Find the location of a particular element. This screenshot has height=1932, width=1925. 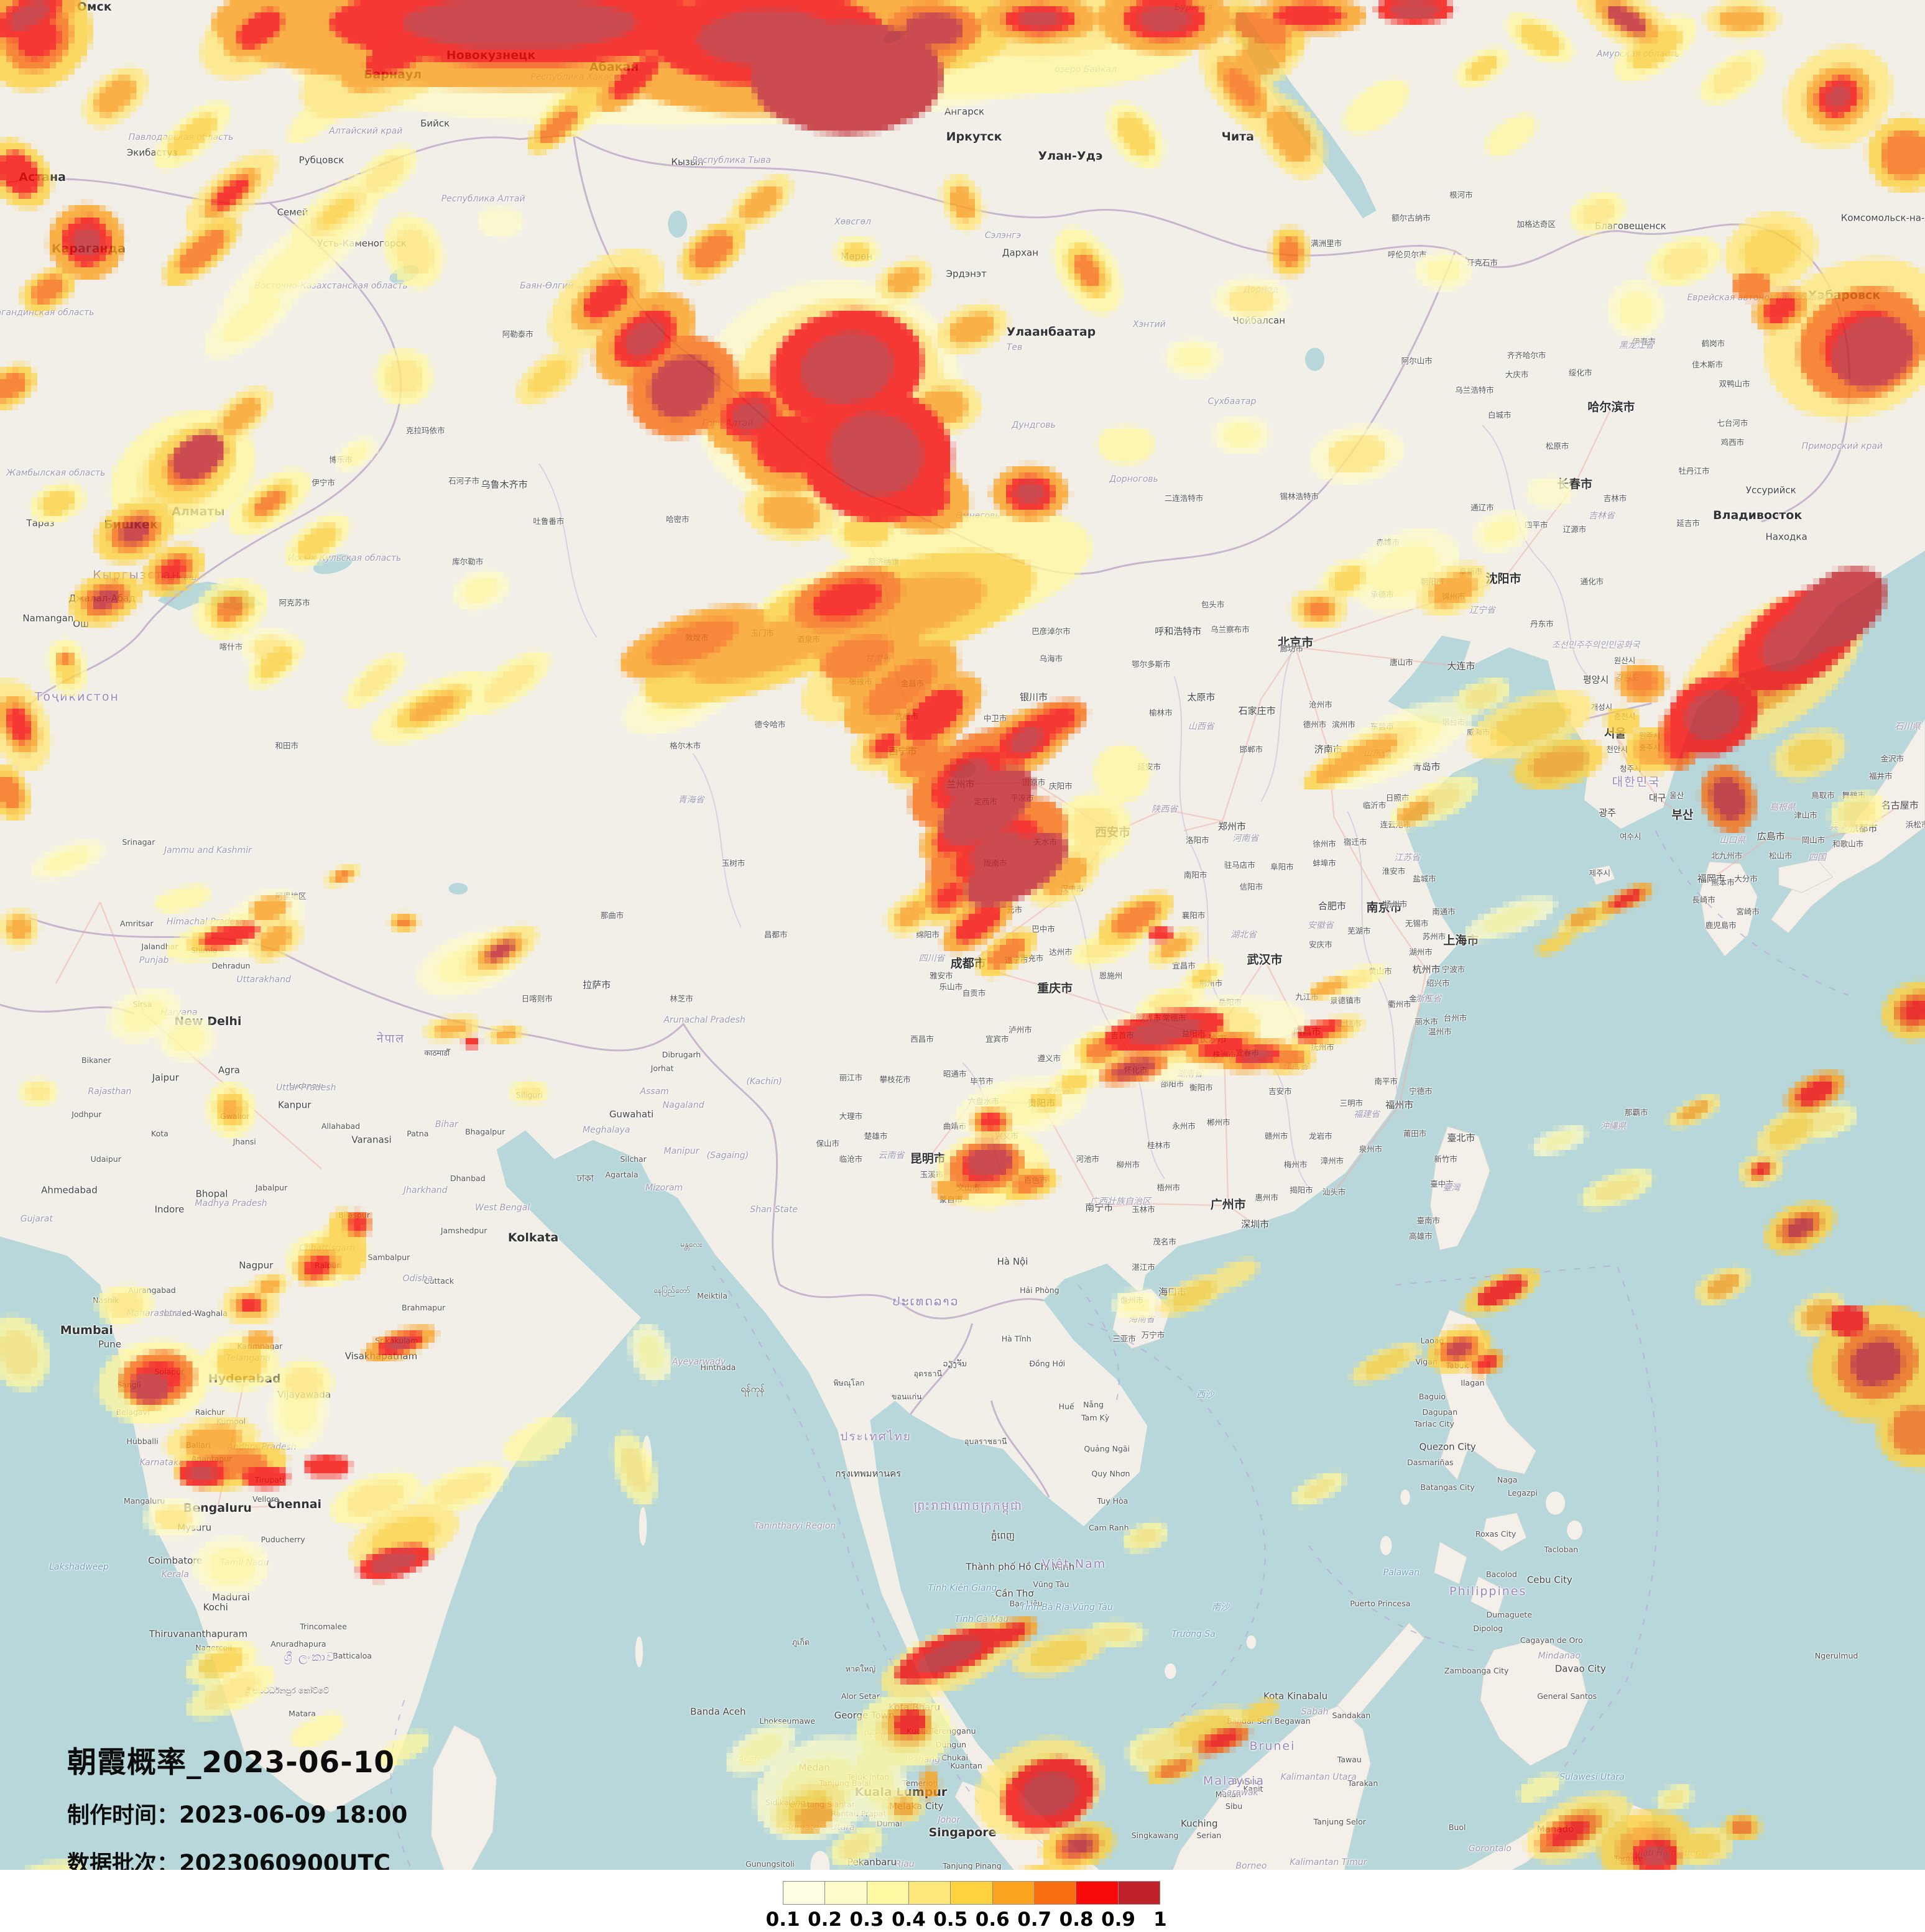

town-label: Matara is located at coordinates (302, 1713).